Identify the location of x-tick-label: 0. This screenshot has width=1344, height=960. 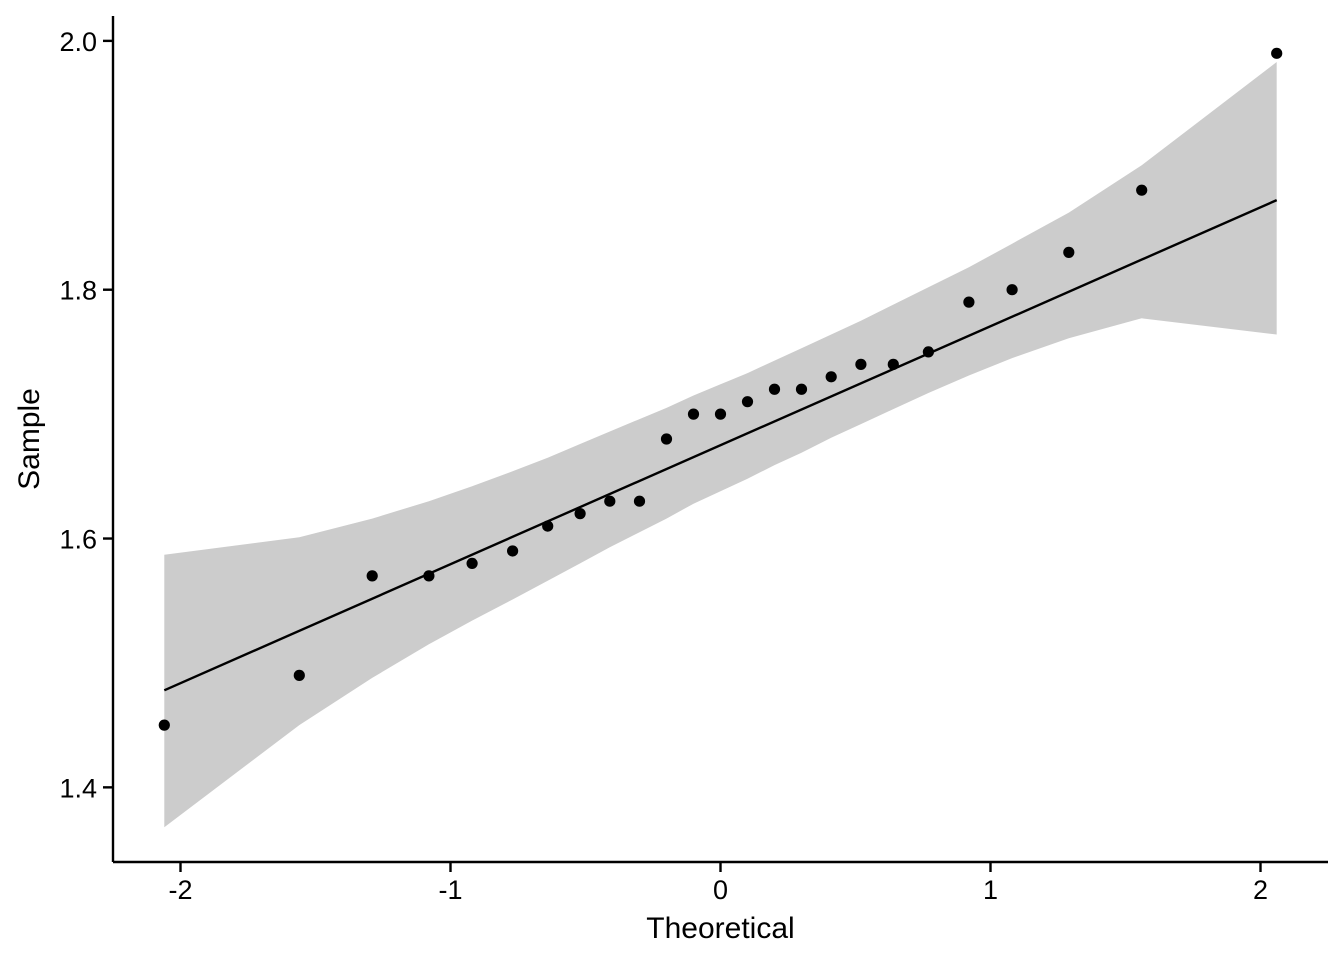
(720, 890).